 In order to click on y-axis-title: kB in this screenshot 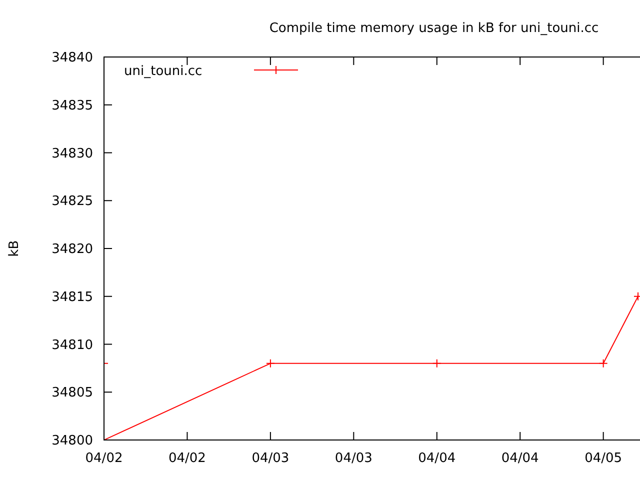, I will do `click(14, 248)`.